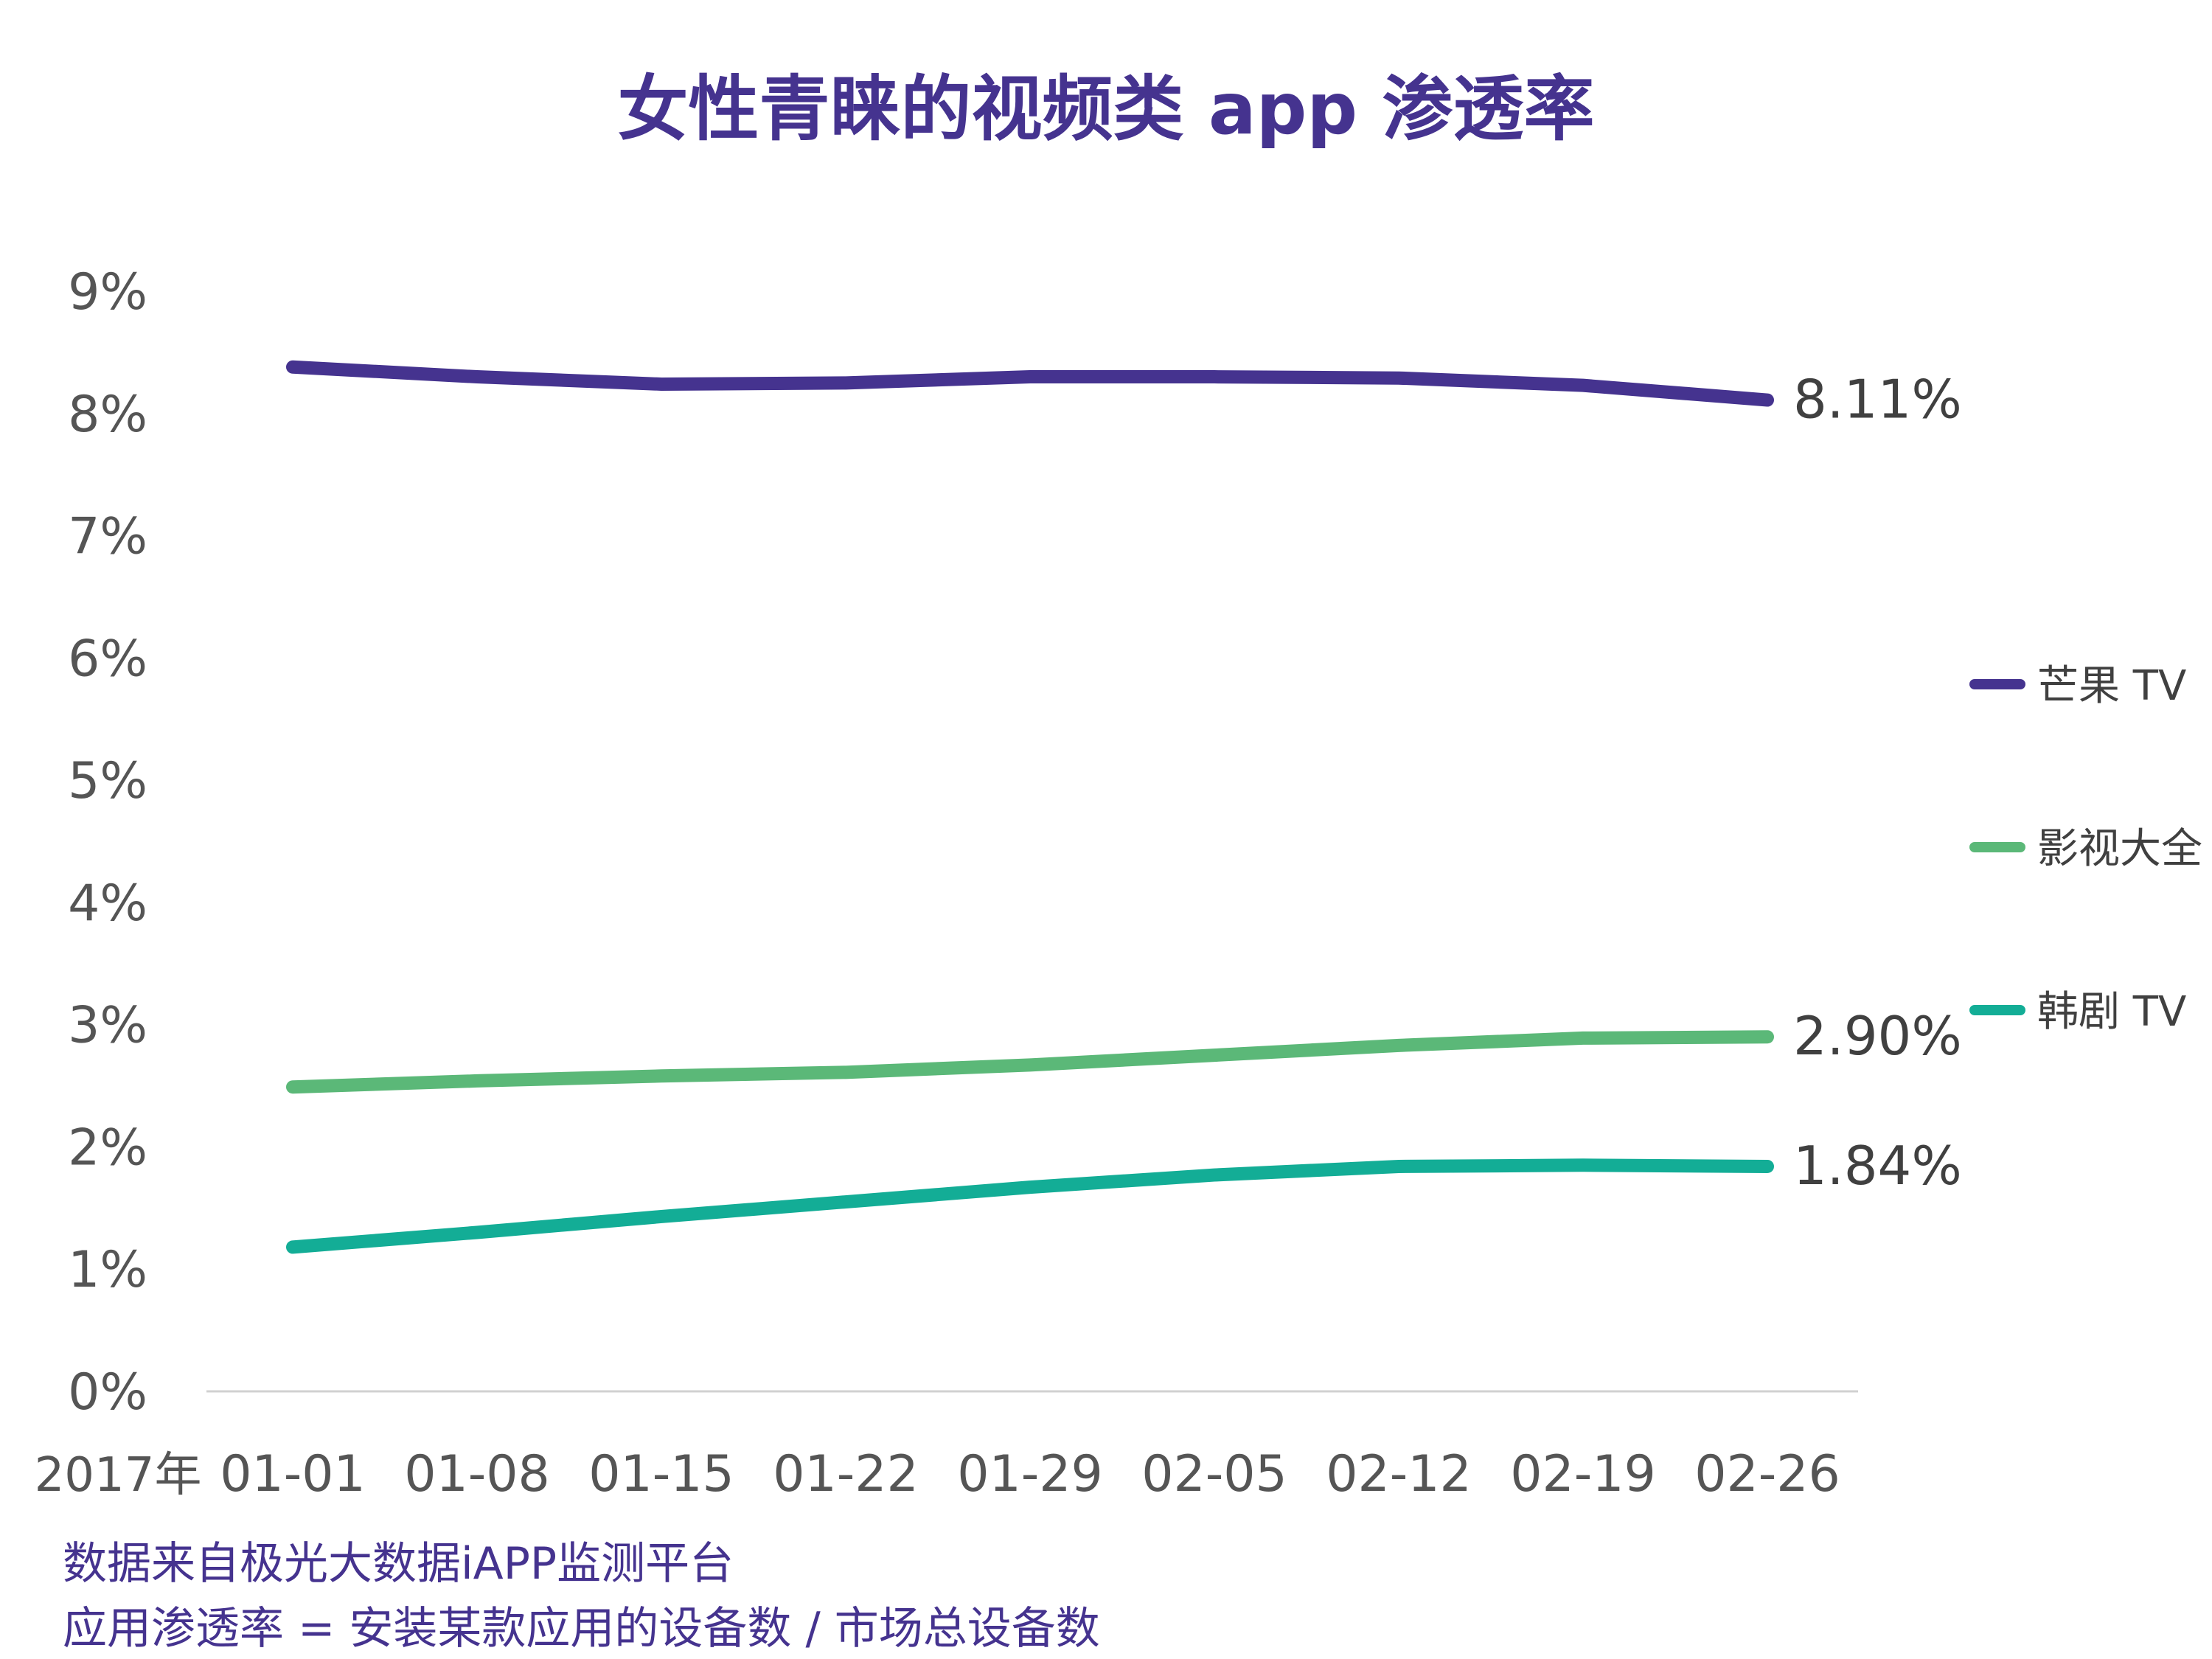 The width and height of the screenshot is (2212, 1659). Describe the element at coordinates (293, 1474) in the screenshot. I see `x-tick-label: 01-01` at that location.